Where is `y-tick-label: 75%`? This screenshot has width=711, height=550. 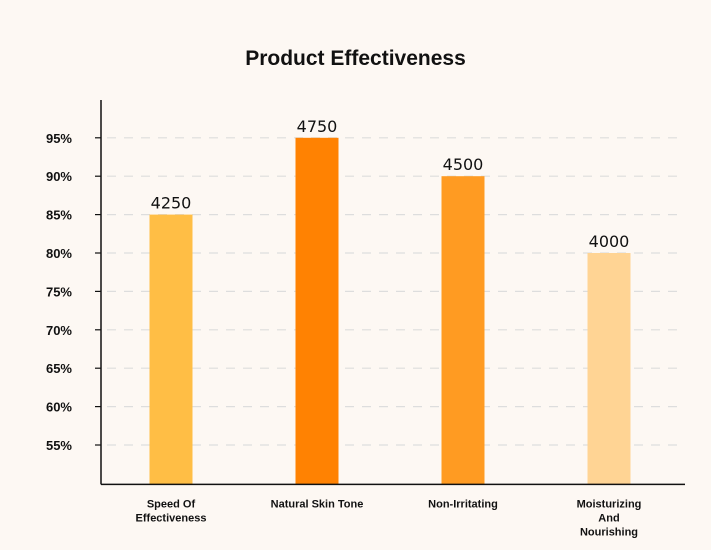 y-tick-label: 75% is located at coordinates (59, 291).